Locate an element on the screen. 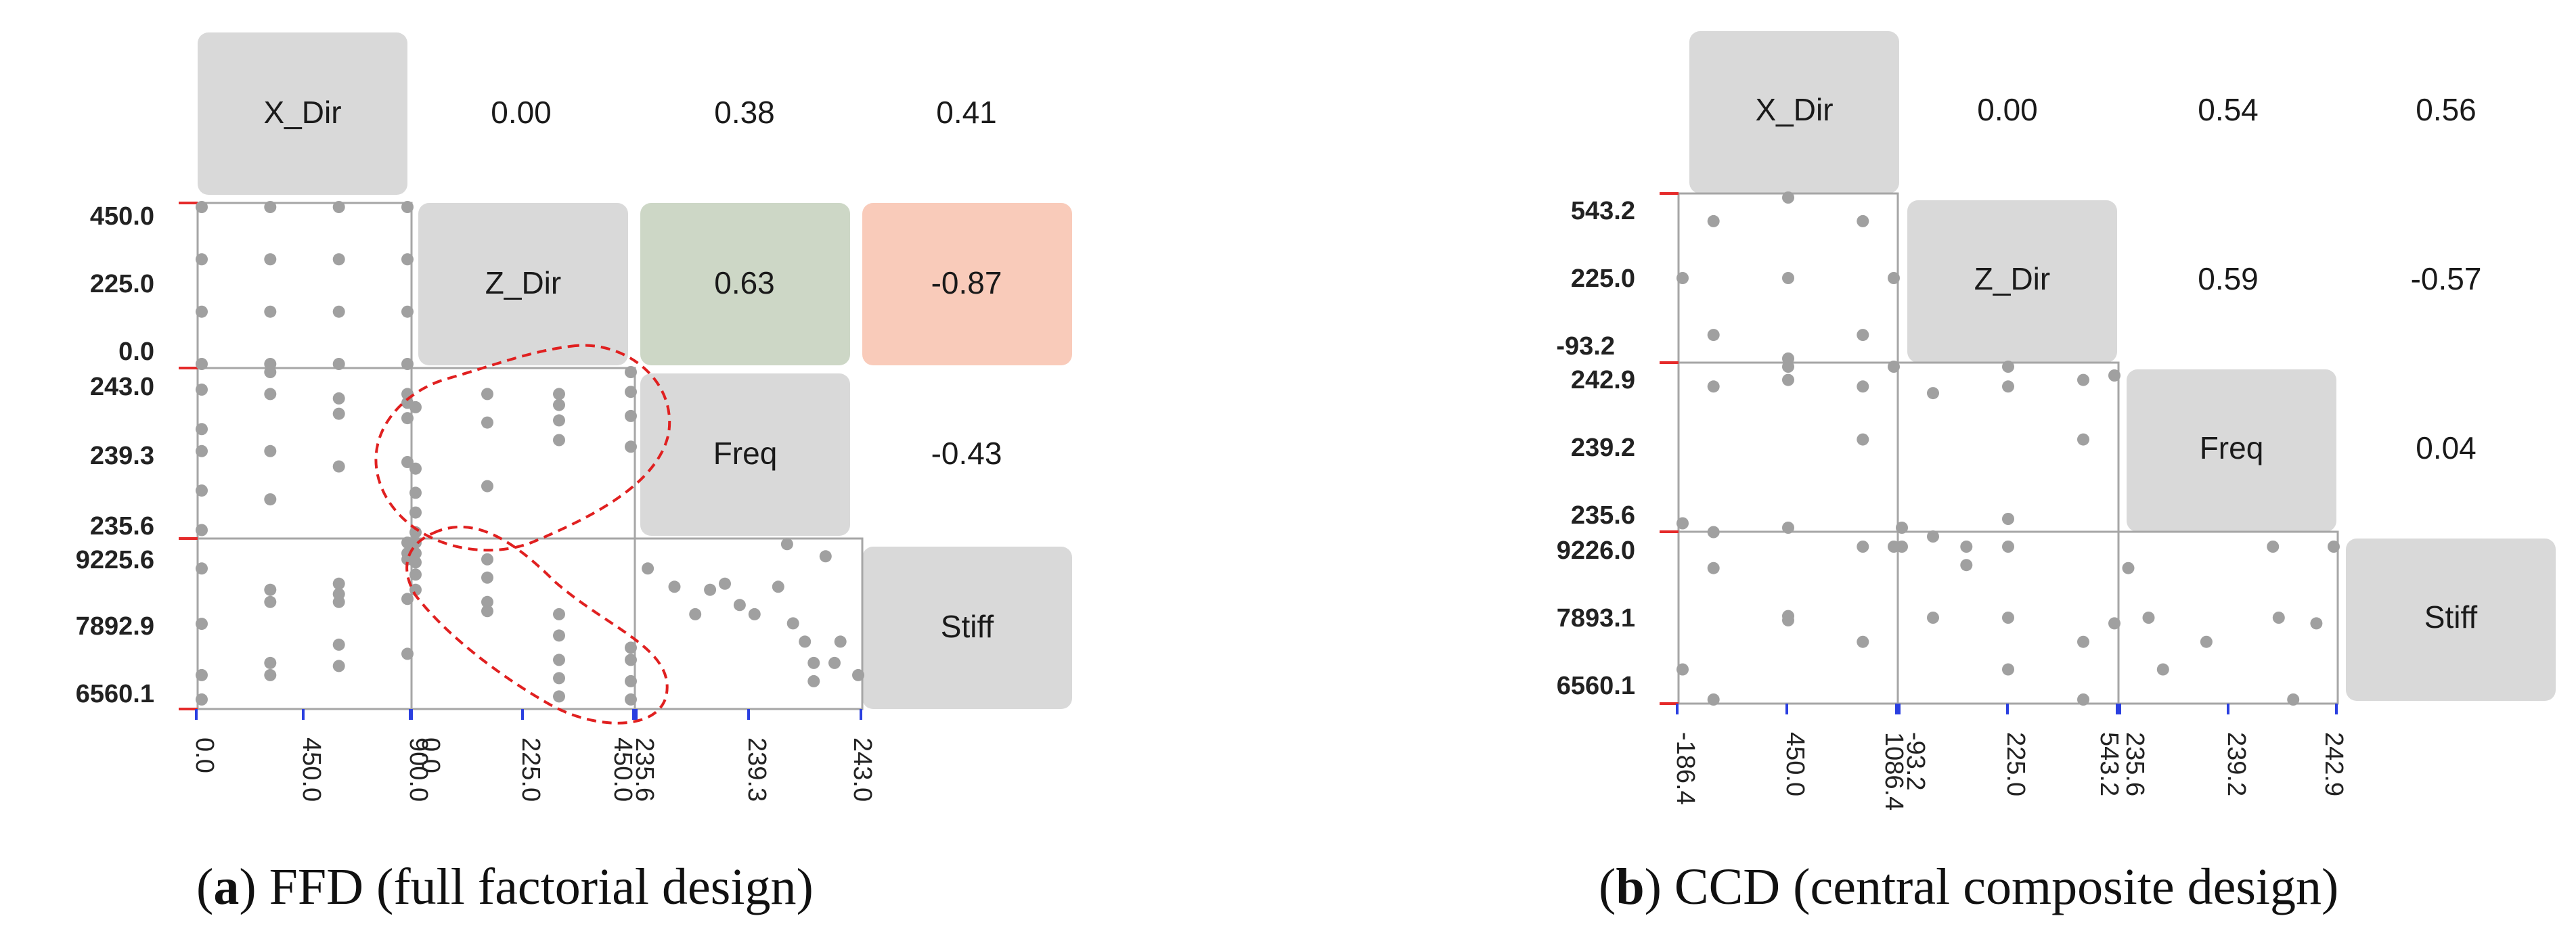 Image resolution: width=2576 pixels, height=937 pixels. caption-a-open-paren: ( is located at coordinates (204, 887).